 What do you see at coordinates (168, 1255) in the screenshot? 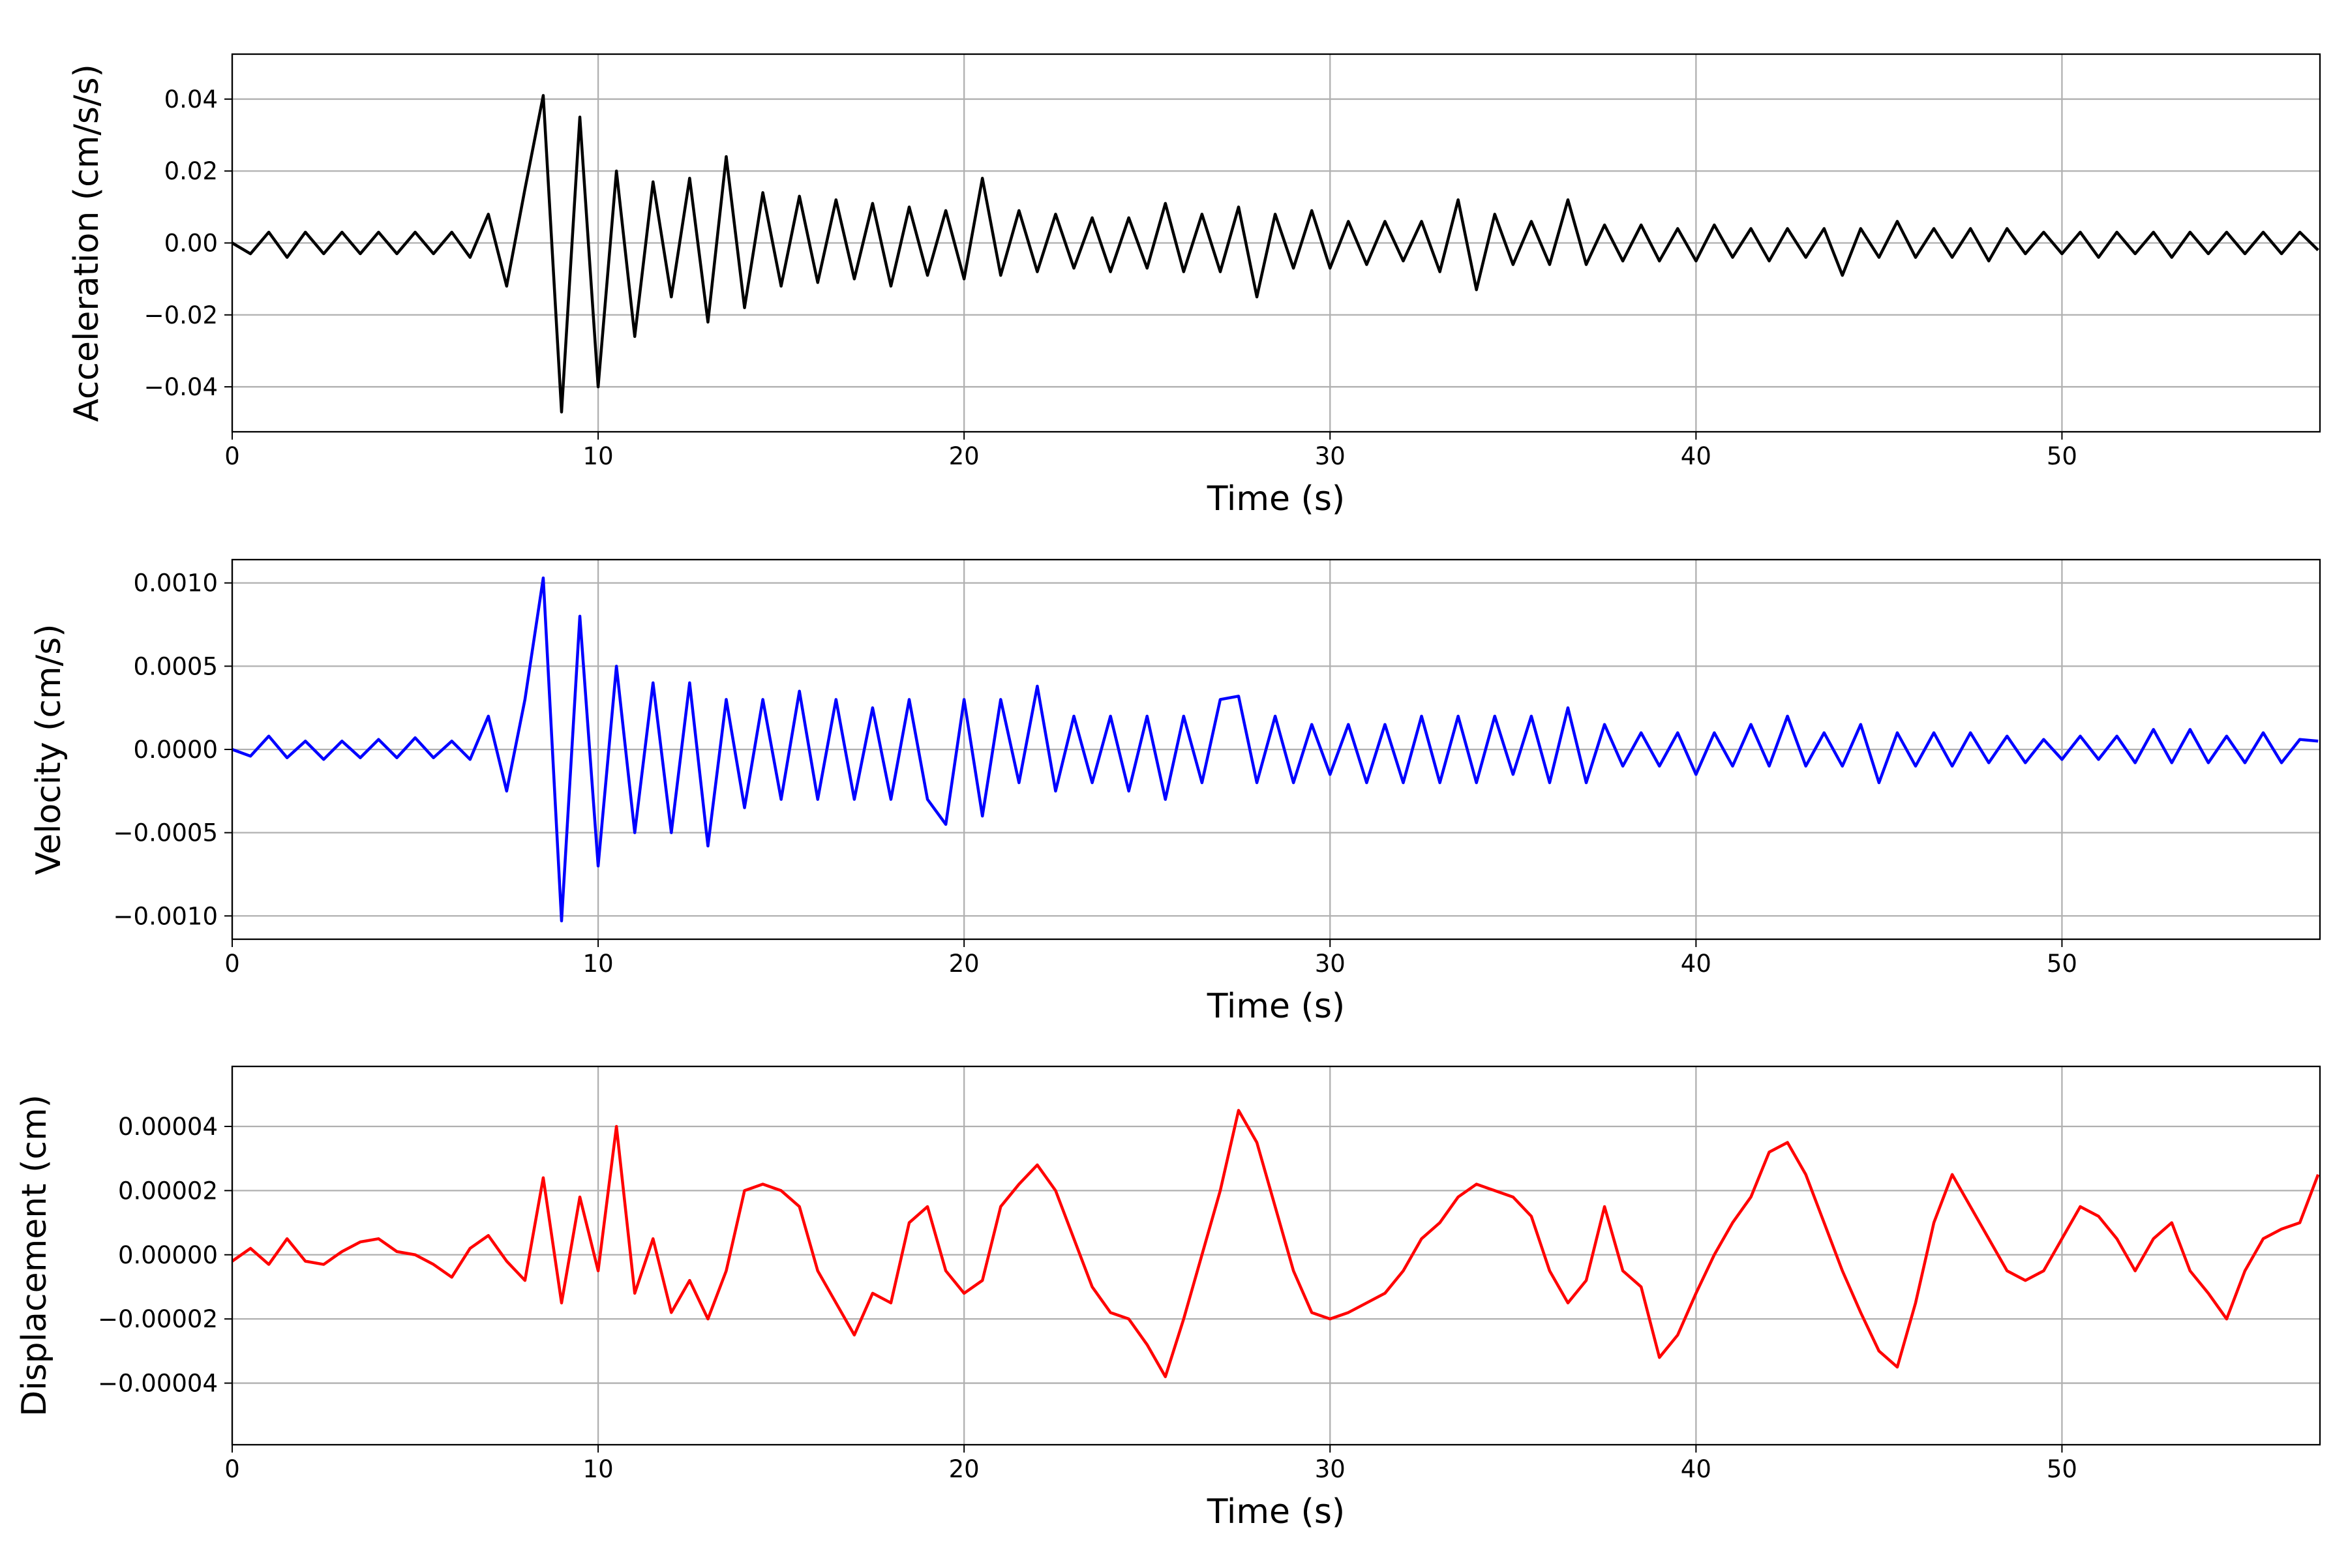
I see `y-tick-label: 0.00000` at bounding box center [168, 1255].